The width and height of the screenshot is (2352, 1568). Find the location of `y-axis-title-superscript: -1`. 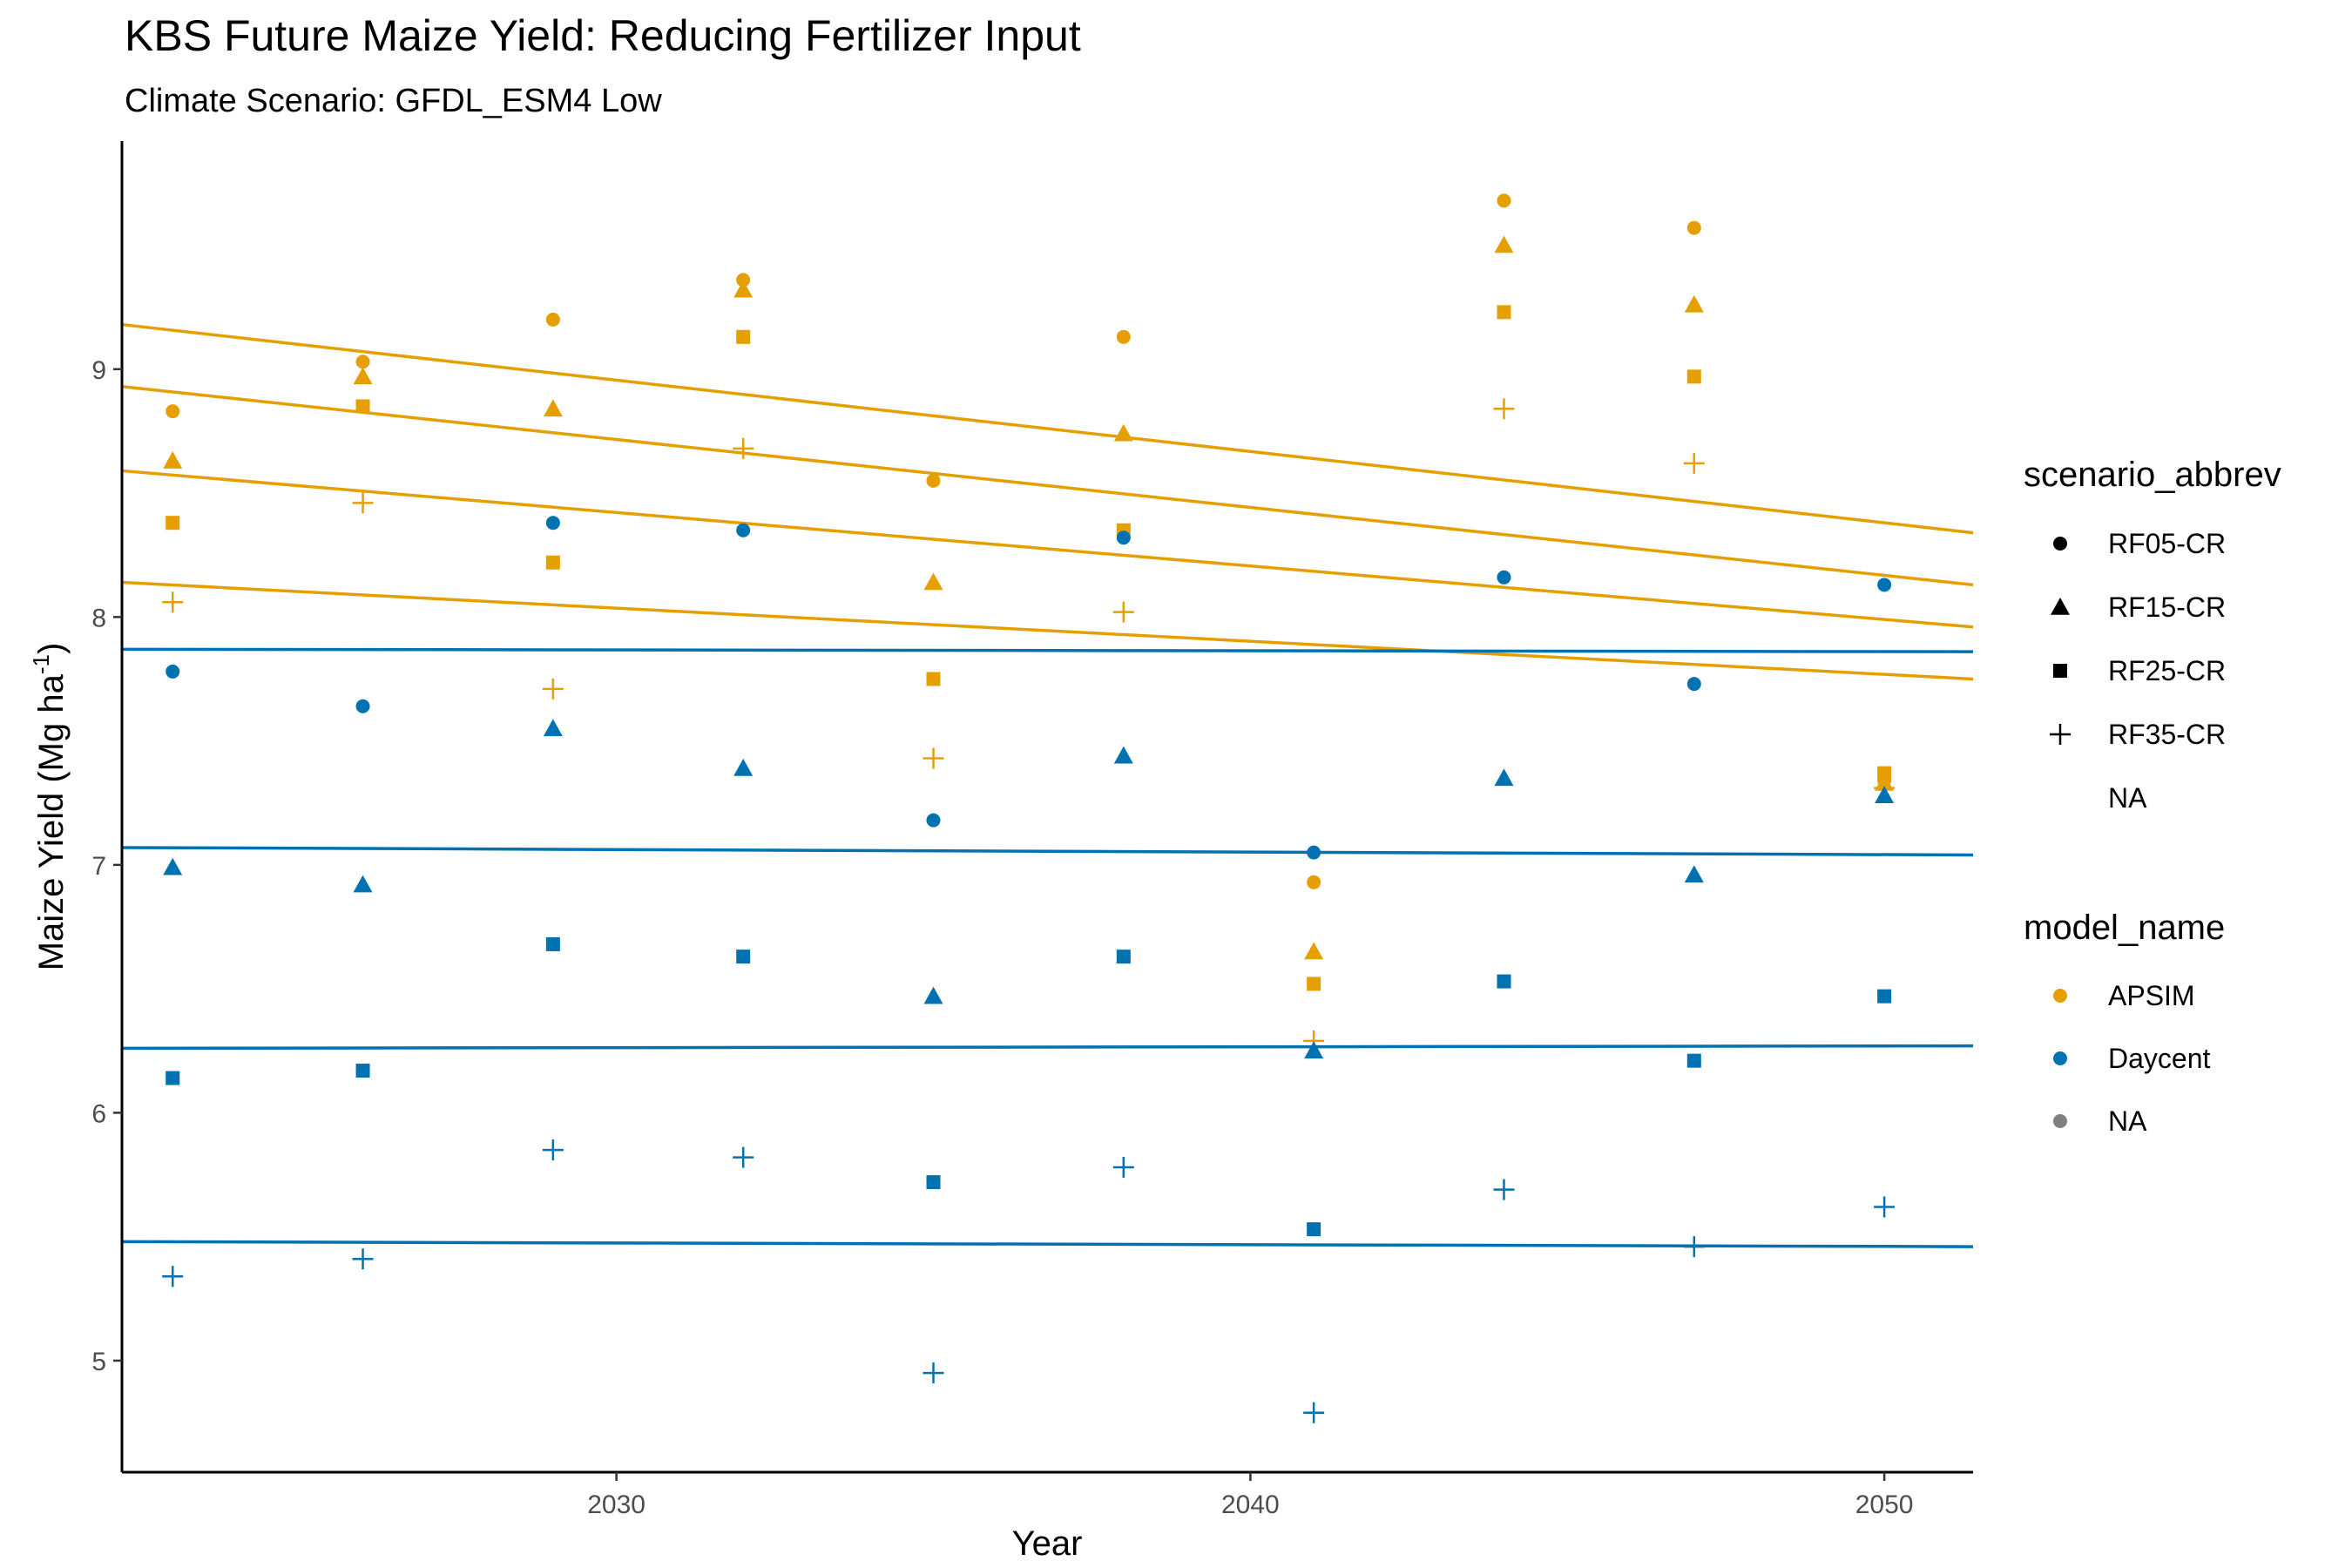

y-axis-title-superscript: -1 is located at coordinates (41, 664).